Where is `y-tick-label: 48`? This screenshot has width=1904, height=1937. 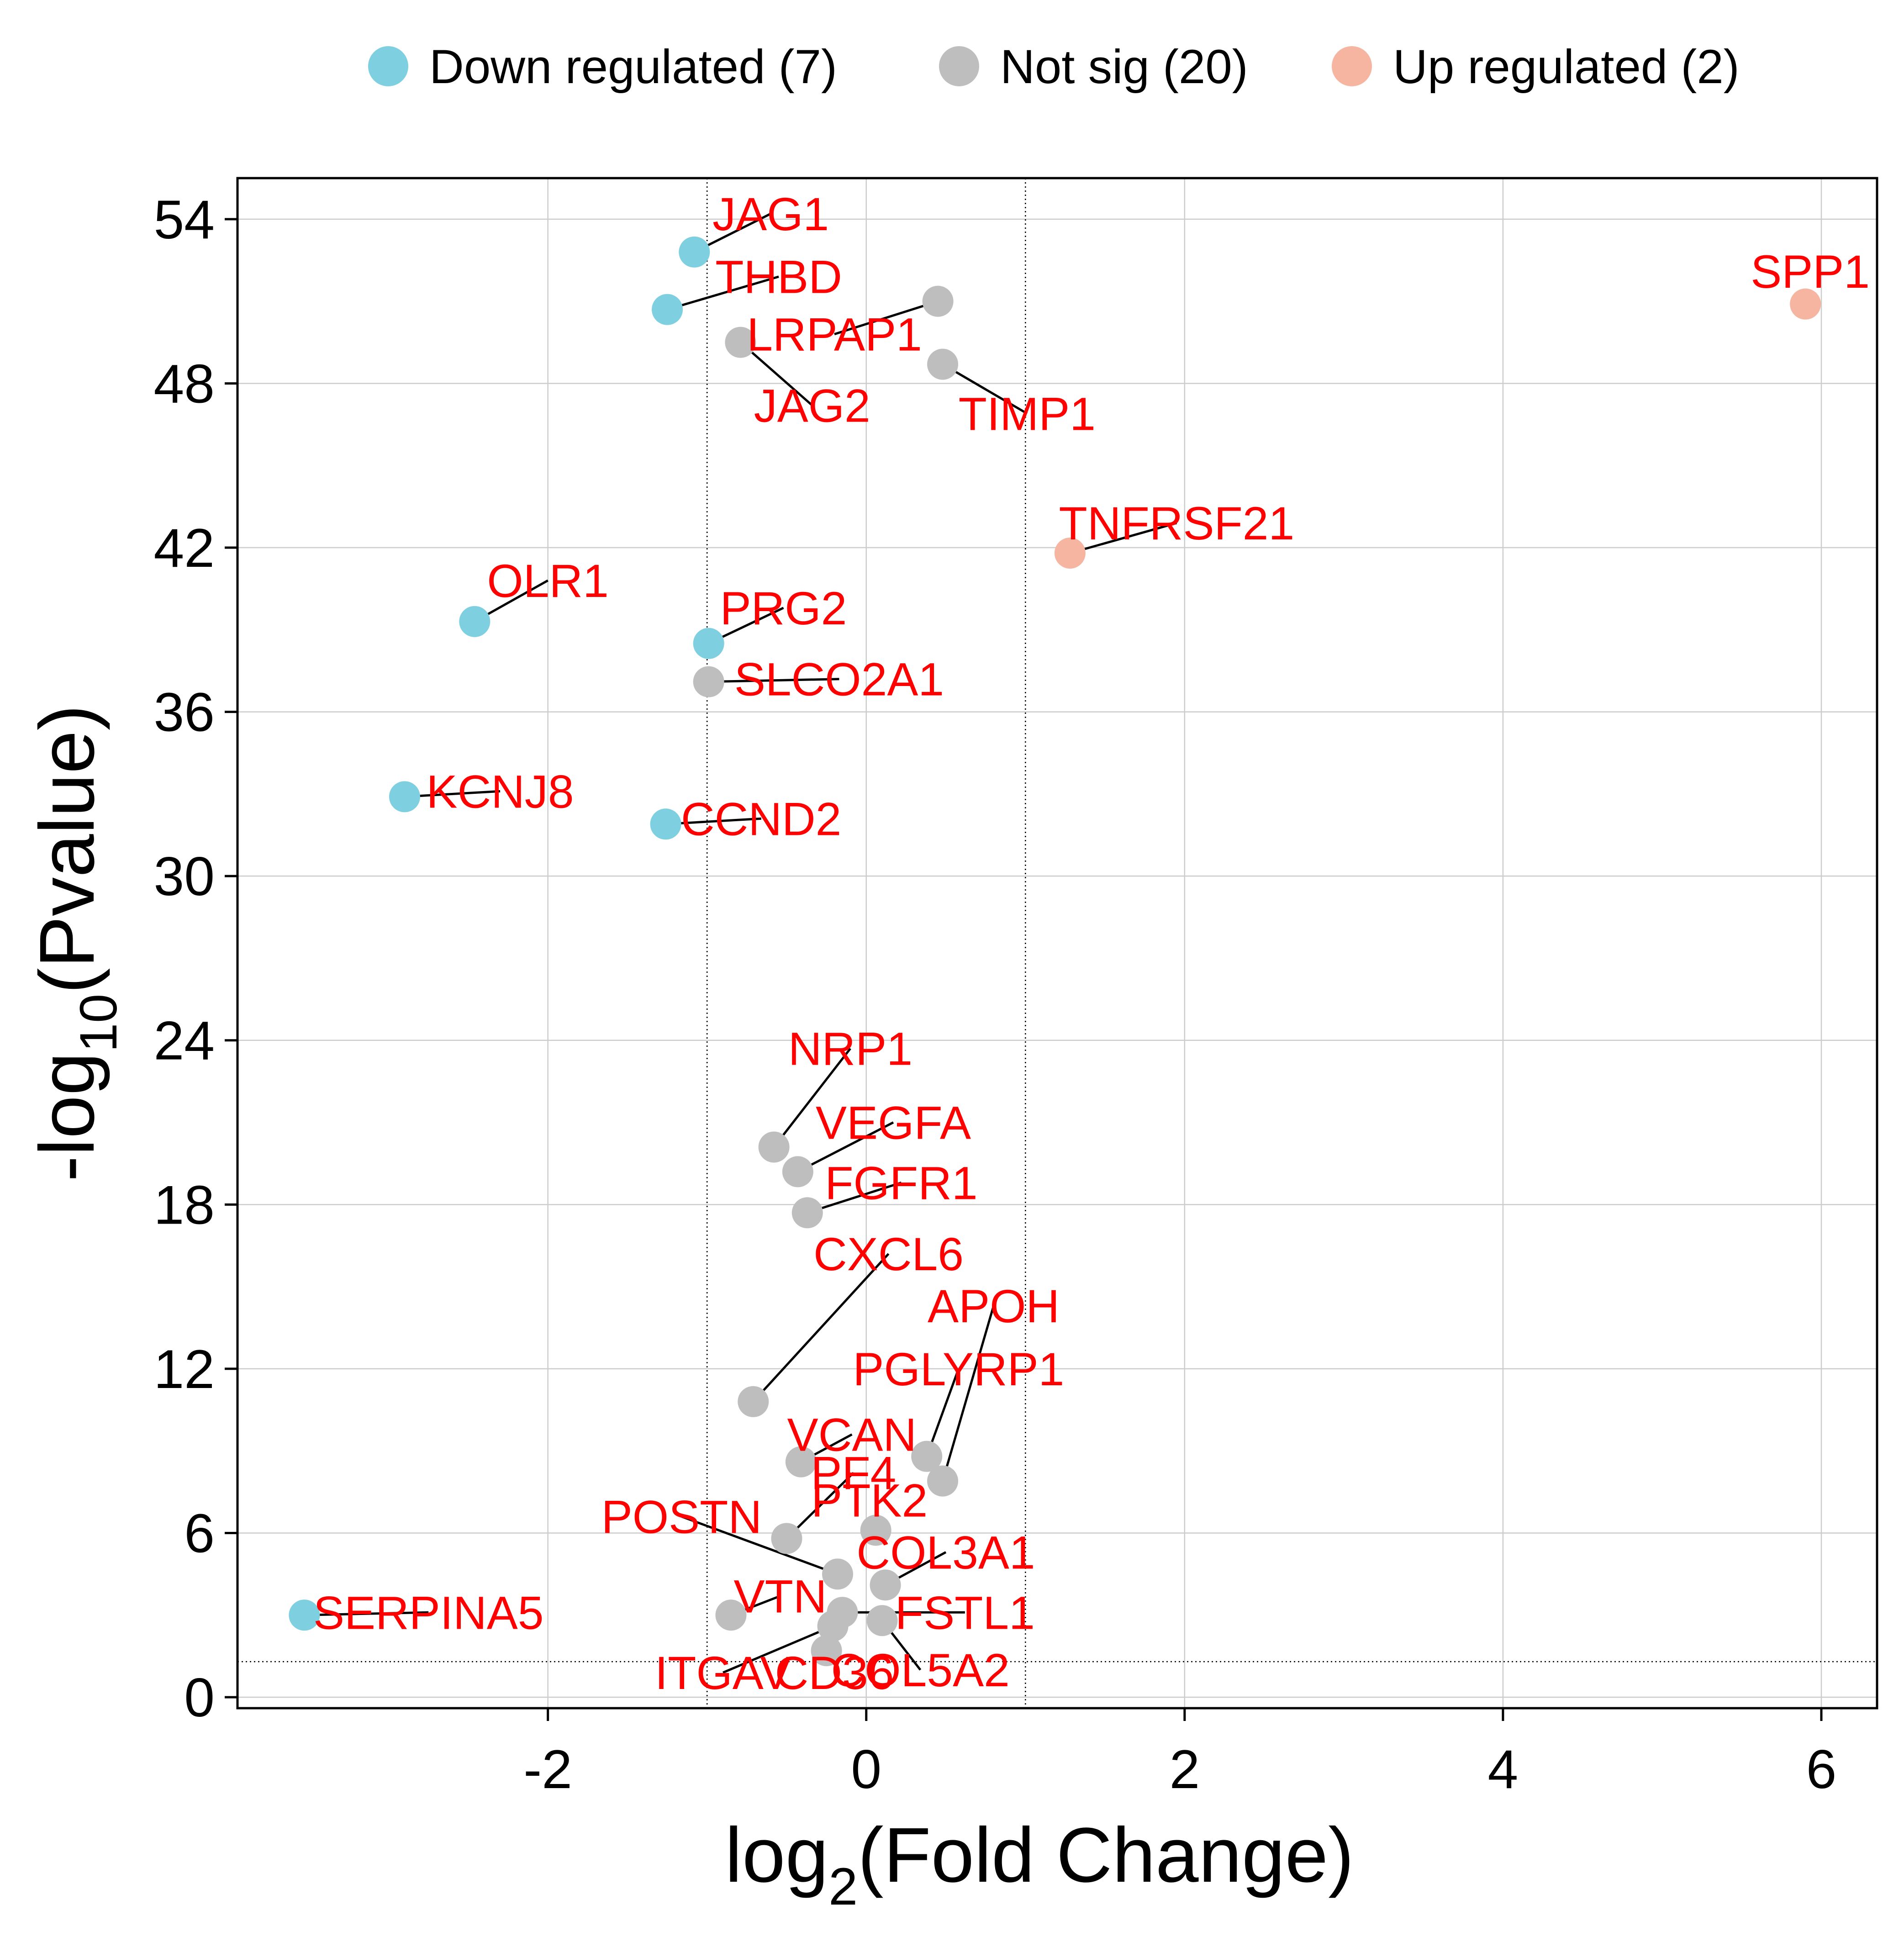
y-tick-label: 48 is located at coordinates (184, 383).